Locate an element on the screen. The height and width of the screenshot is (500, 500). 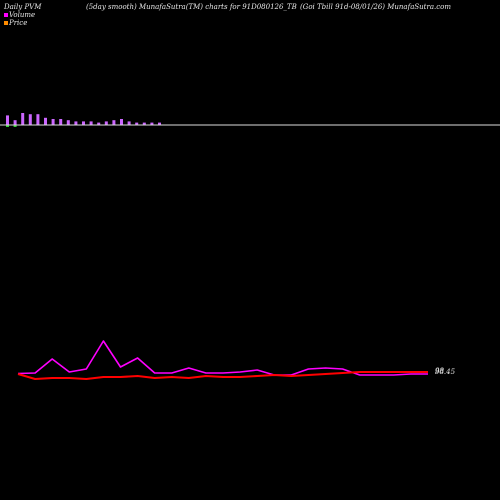
legend-price-swatch is located at coordinates (6, 23).